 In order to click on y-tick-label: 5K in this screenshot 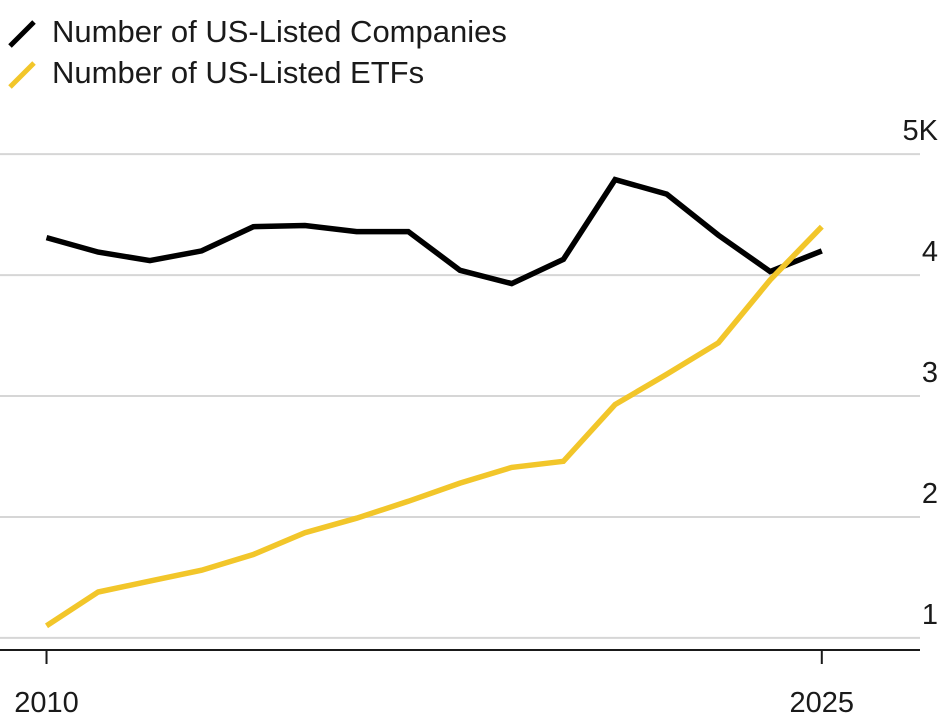, I will do `click(921, 131)`.